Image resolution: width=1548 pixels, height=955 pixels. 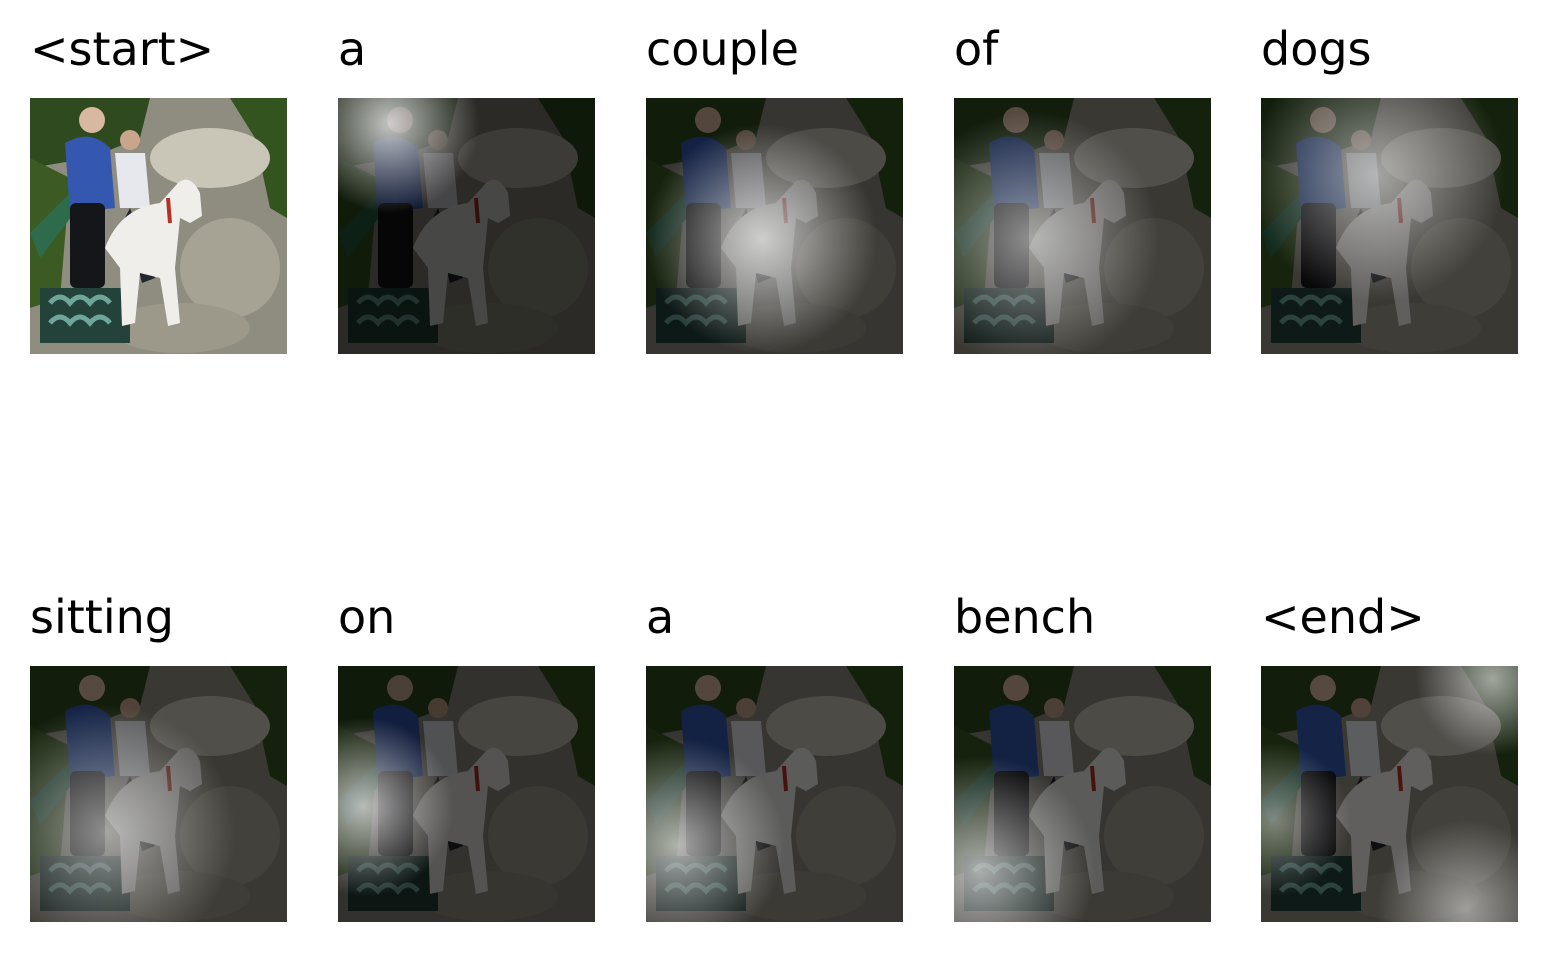 What do you see at coordinates (1343, 617) in the screenshot?
I see `caption-word: <end>` at bounding box center [1343, 617].